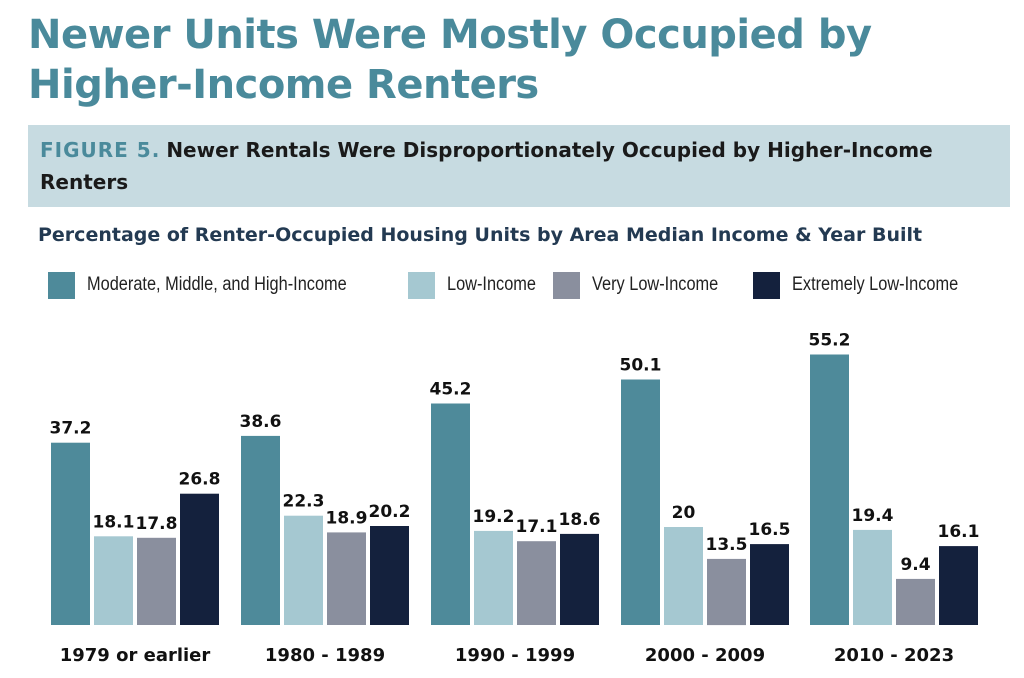  Describe the element at coordinates (157, 524) in the screenshot. I see `data-label: 17.8` at that location.